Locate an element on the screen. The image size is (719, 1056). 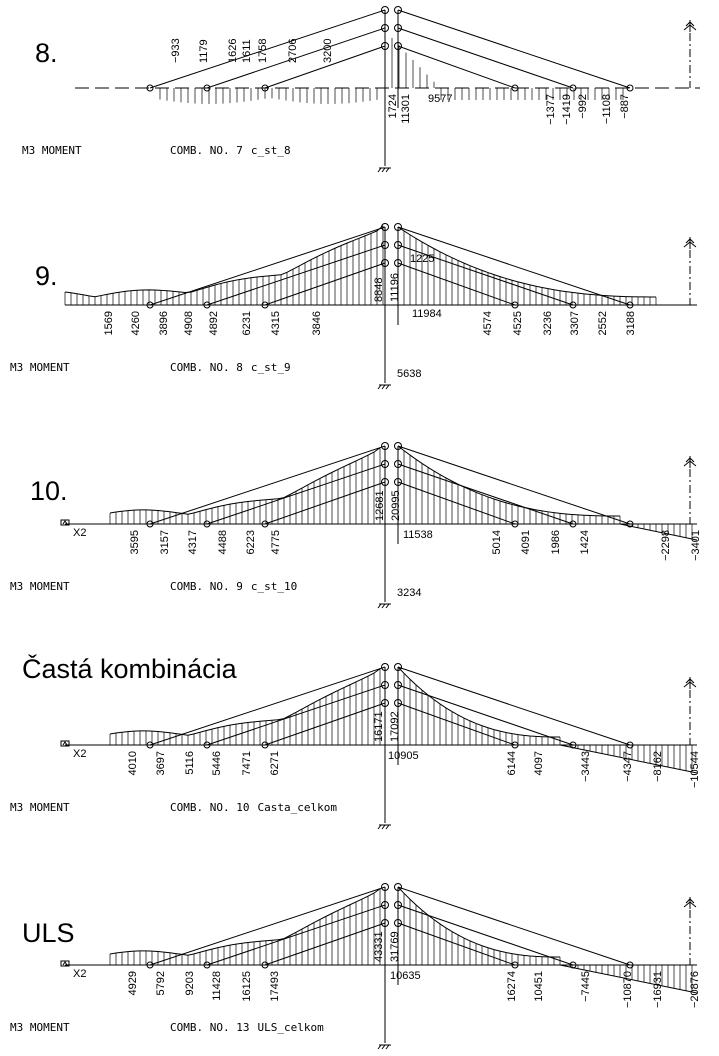
moment-label: 16125 is located at coordinates (247, 986).